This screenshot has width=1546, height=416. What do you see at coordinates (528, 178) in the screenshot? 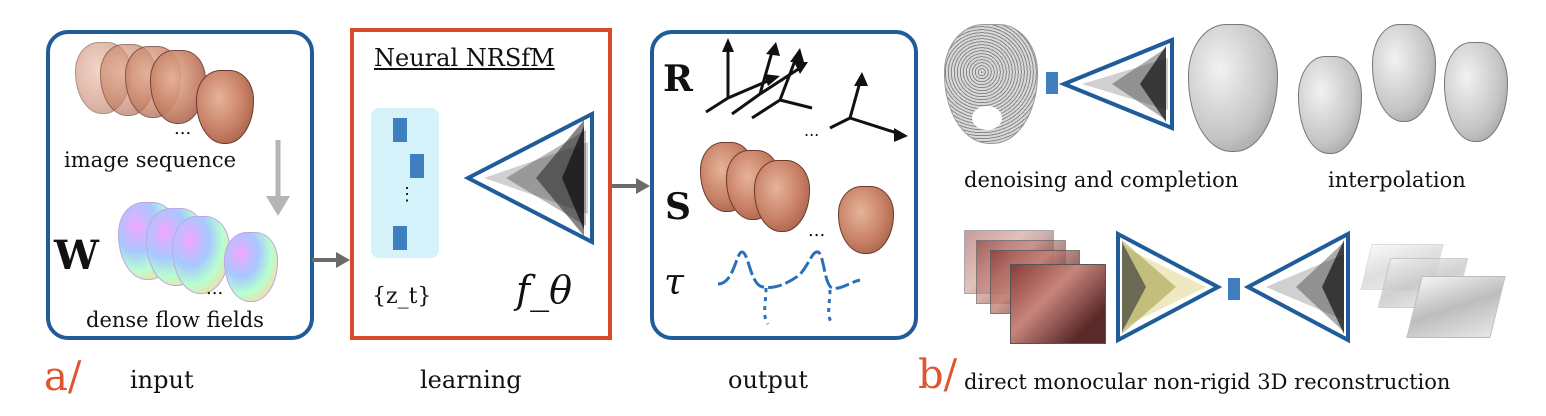
I see `decoder-network` at bounding box center [528, 178].